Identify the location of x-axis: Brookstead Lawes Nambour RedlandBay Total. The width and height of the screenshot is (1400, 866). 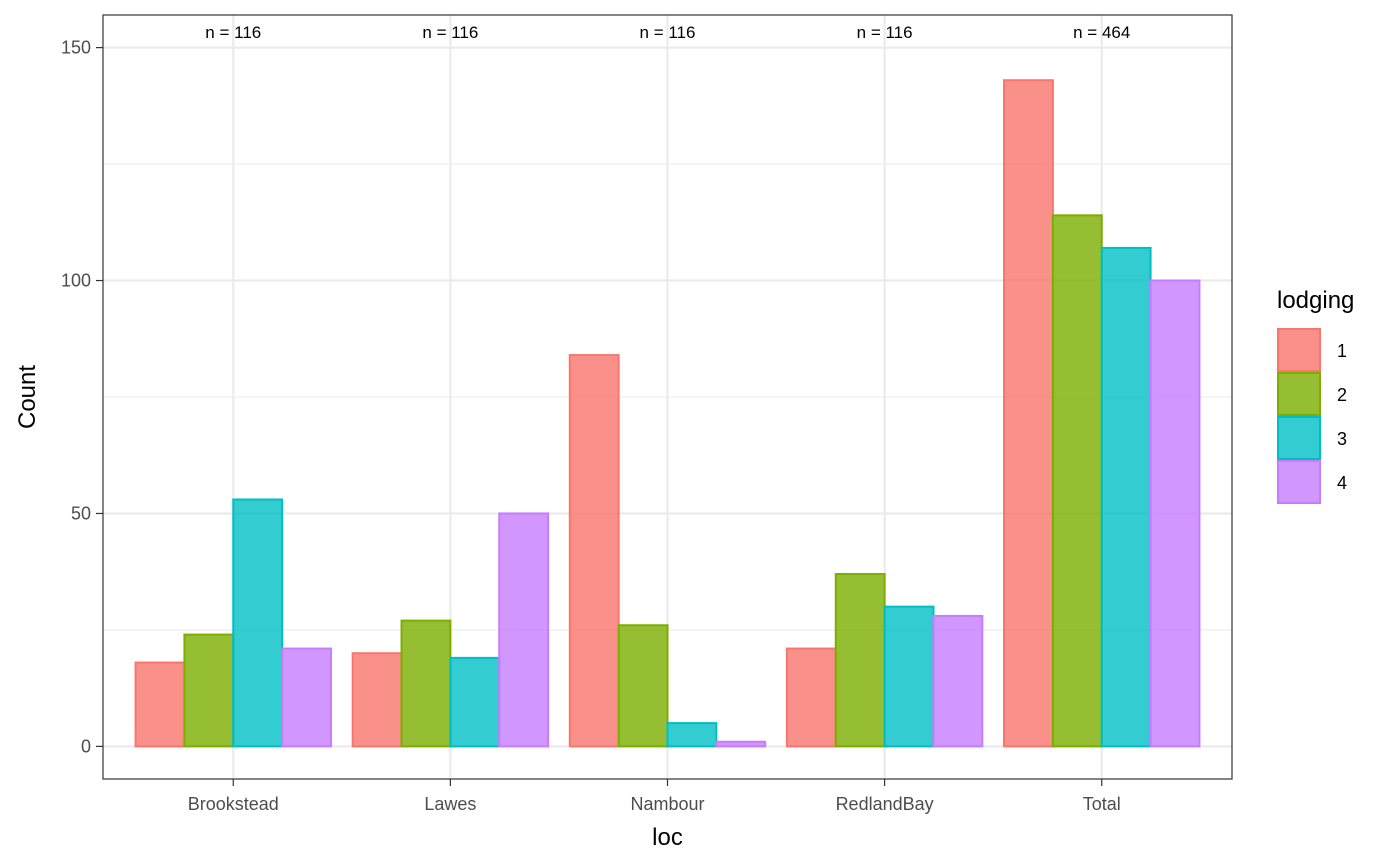
(654, 796).